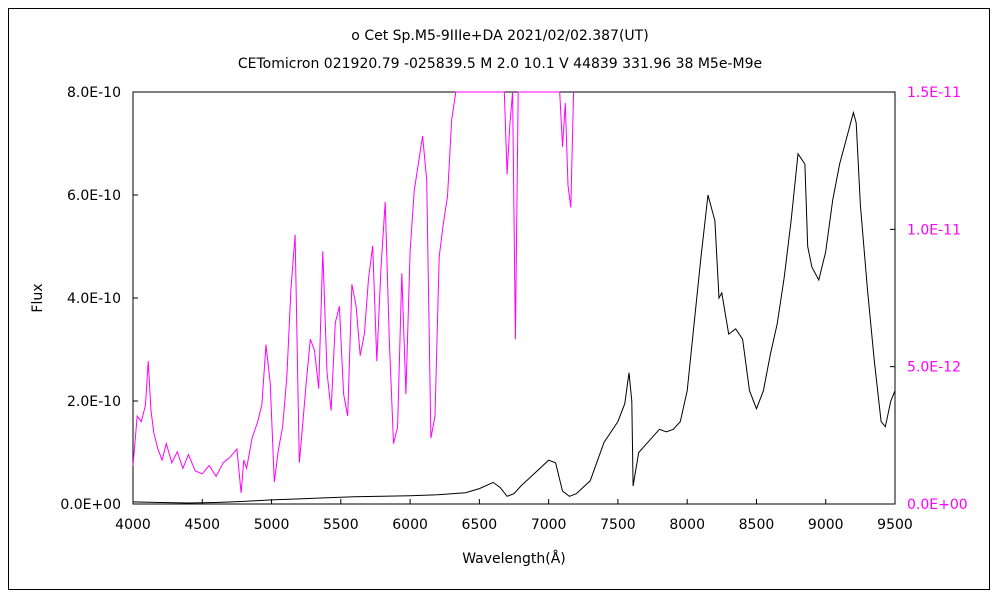 This screenshot has height=600, width=1000. Describe the element at coordinates (94, 299) in the screenshot. I see `y-tick-label: 4.0E-10` at that location.